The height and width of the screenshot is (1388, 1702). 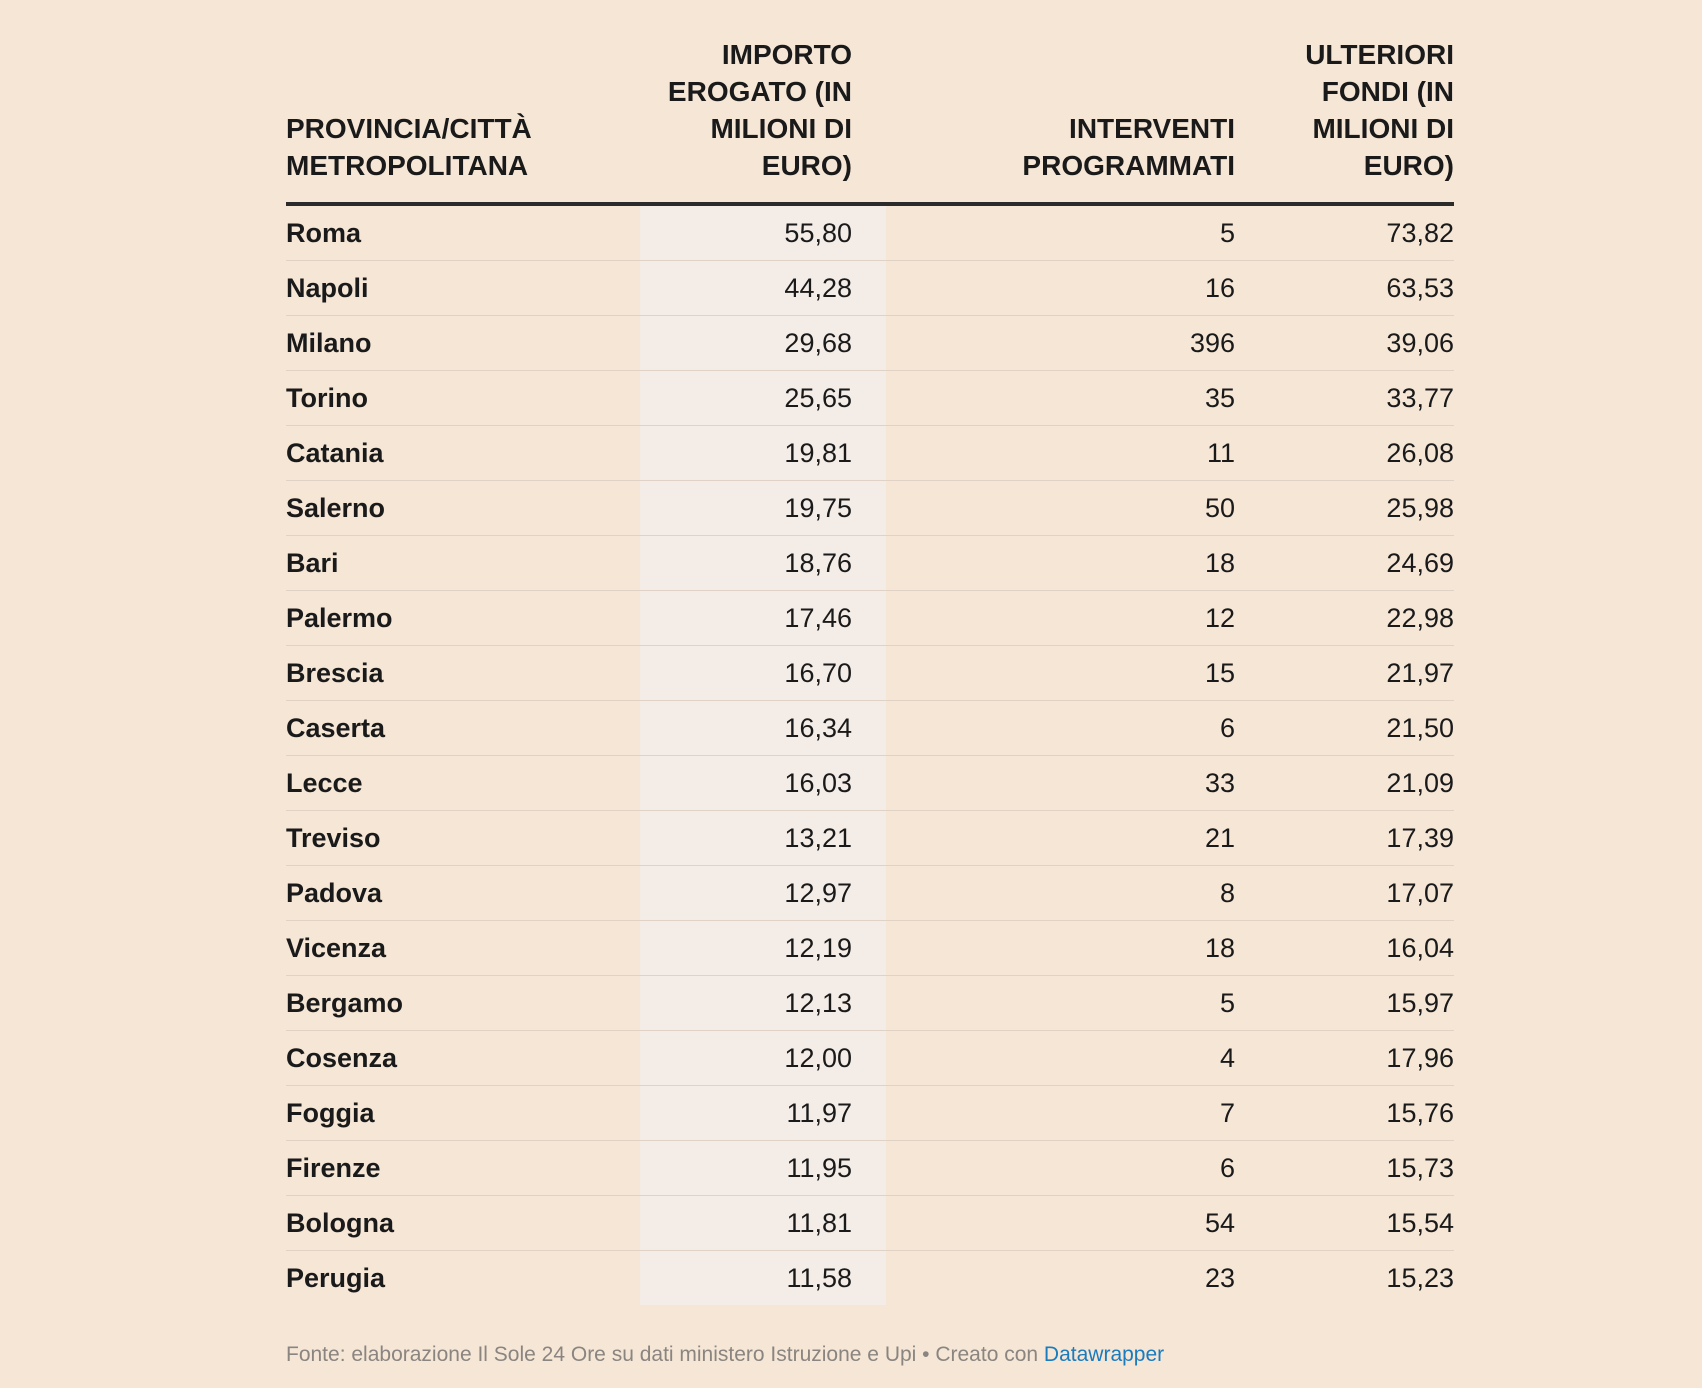 I want to click on cell-importo: 12,13, so click(x=763, y=1003).